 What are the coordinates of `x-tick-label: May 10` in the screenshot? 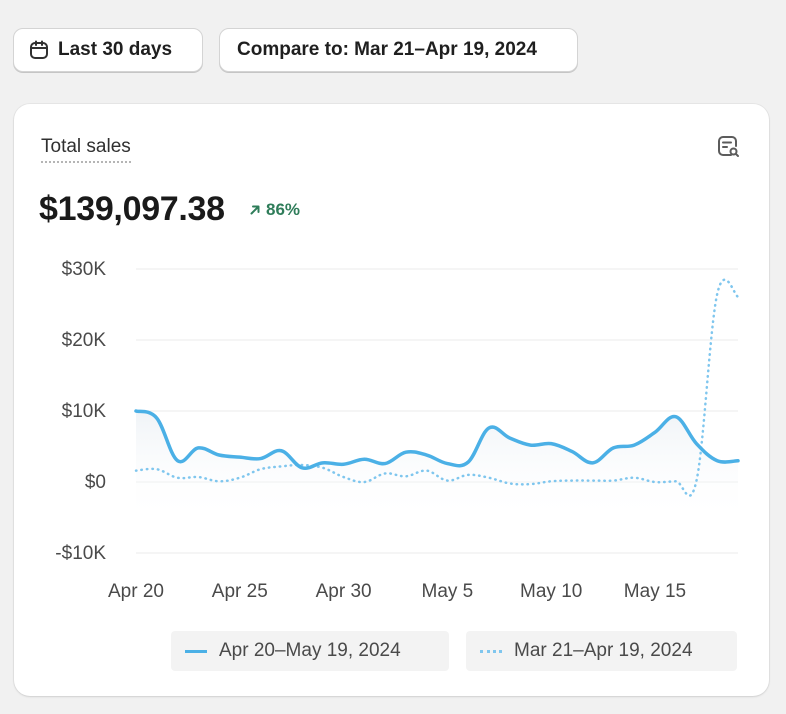 It's located at (551, 591).